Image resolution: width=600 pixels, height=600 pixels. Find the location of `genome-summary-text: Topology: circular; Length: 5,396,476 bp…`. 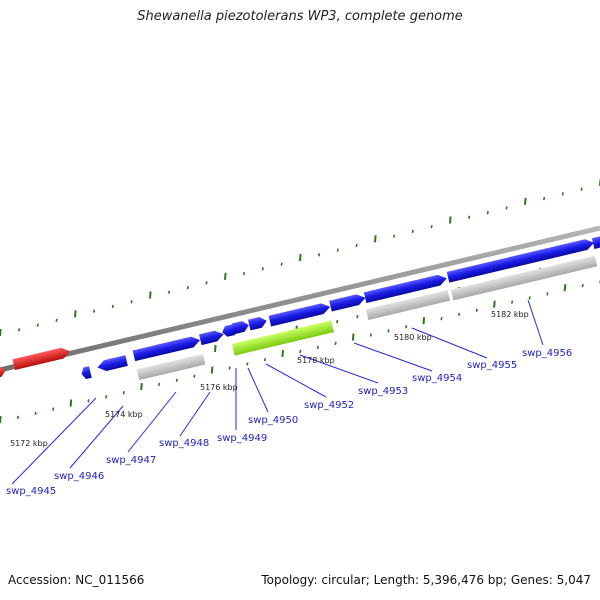

genome-summary-text: Topology: circular; Length: 5,396,476 bp… is located at coordinates (426, 580).